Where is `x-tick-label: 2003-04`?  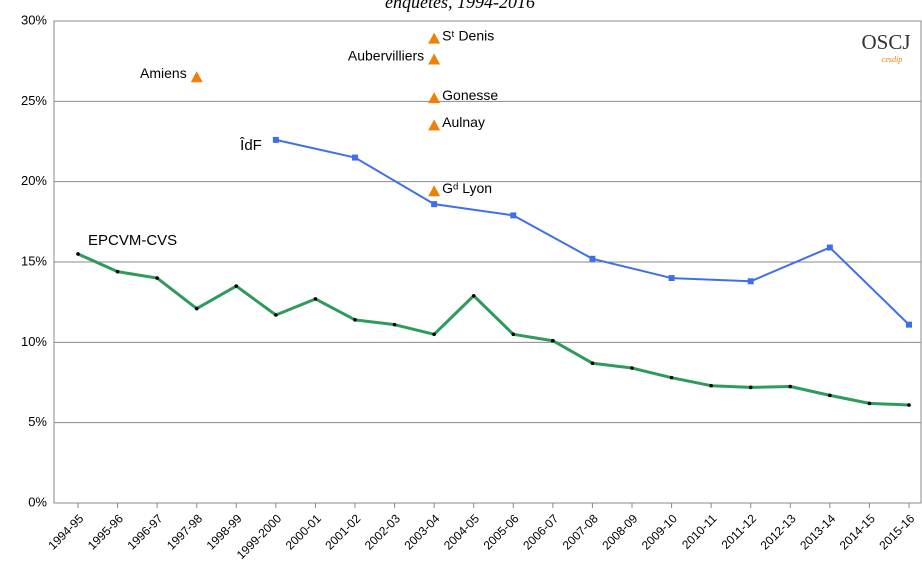
x-tick-label: 2003-04 is located at coordinates (421, 531).